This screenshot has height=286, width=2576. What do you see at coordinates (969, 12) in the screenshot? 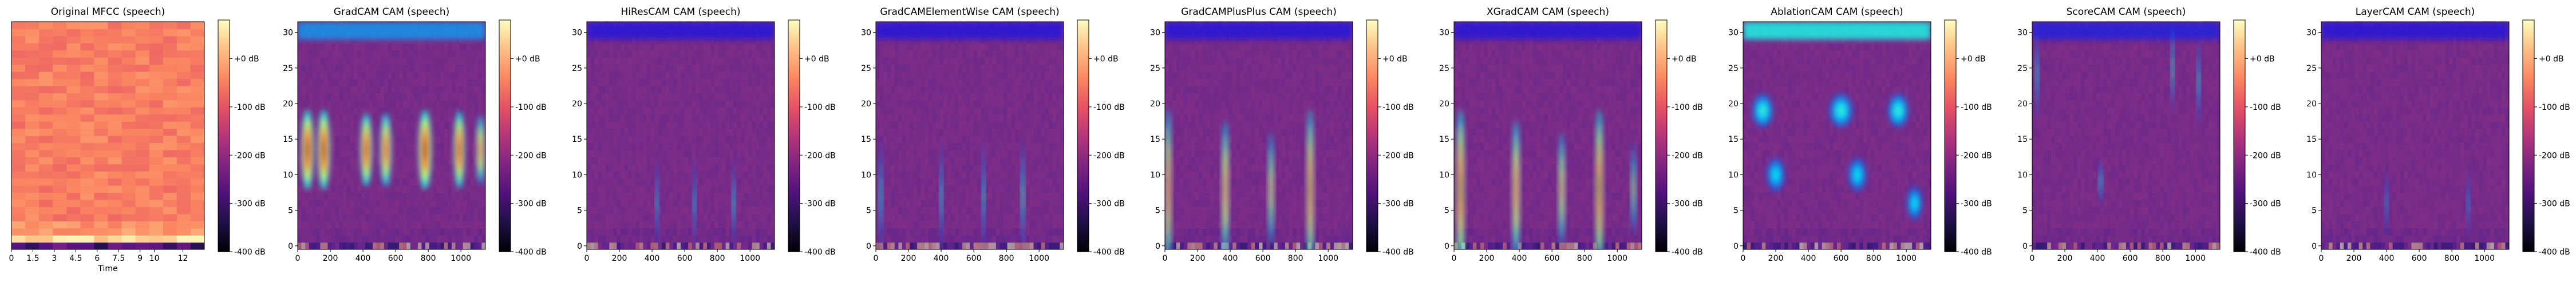
I see `panel-title: GradCAMElementWise CAM (speech)` at bounding box center [969, 12].